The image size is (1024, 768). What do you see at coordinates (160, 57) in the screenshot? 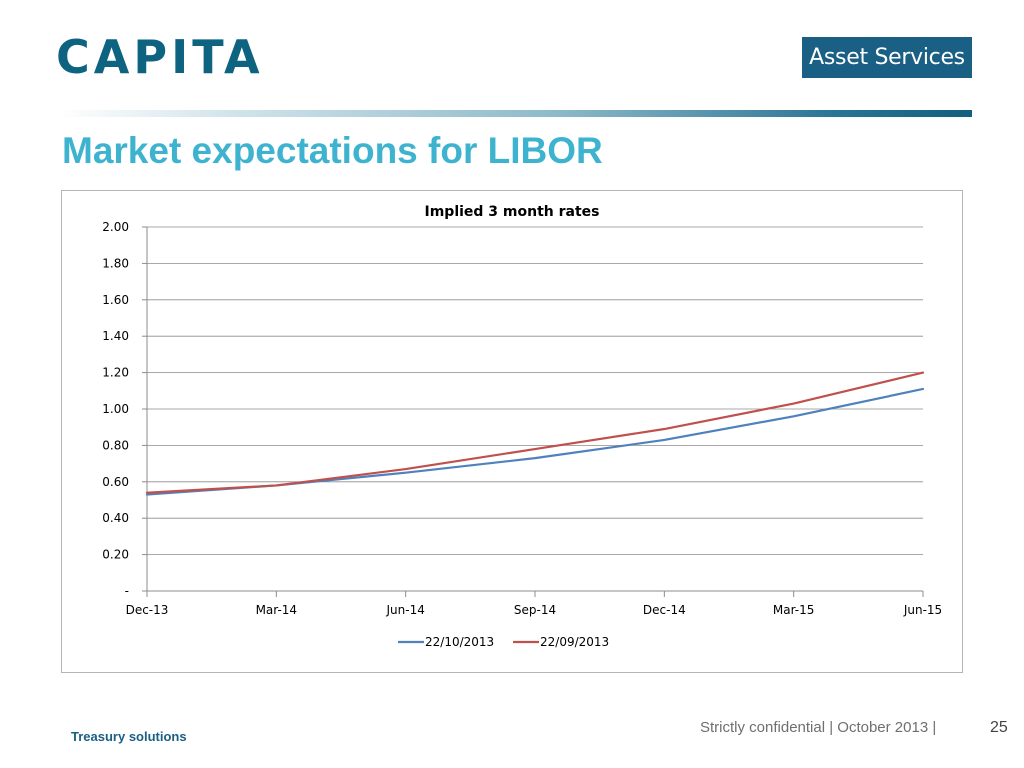
I see `capita-logo: CAPITA` at bounding box center [160, 57].